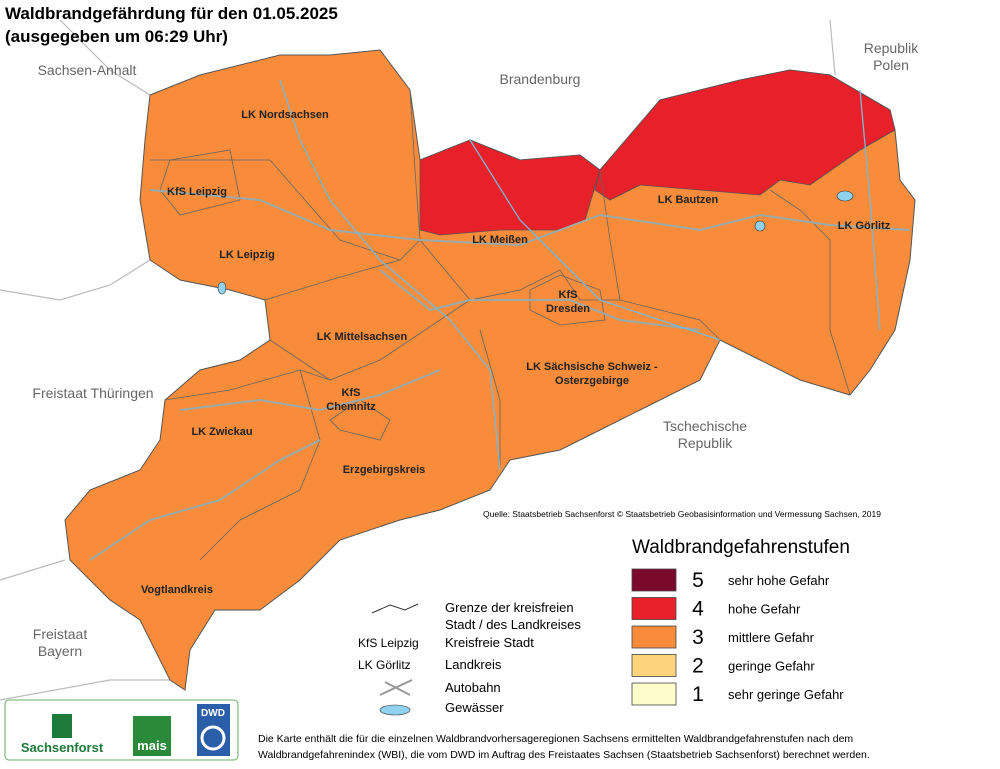 The image size is (1000, 769). I want to click on key-text: KfS Leipzig, so click(388, 643).